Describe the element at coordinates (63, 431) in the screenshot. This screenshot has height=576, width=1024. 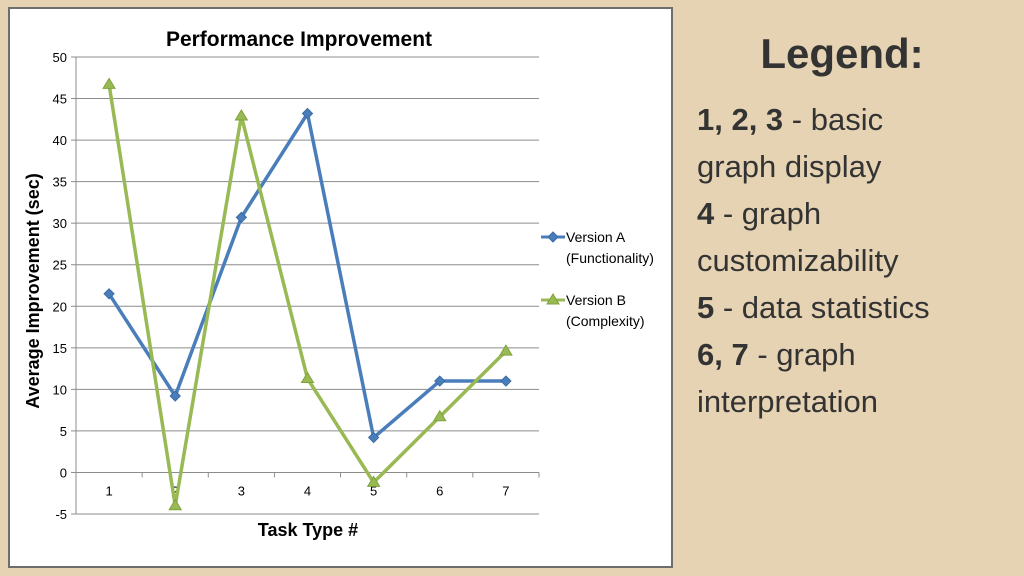
I see `y-tick-label: 5` at that location.